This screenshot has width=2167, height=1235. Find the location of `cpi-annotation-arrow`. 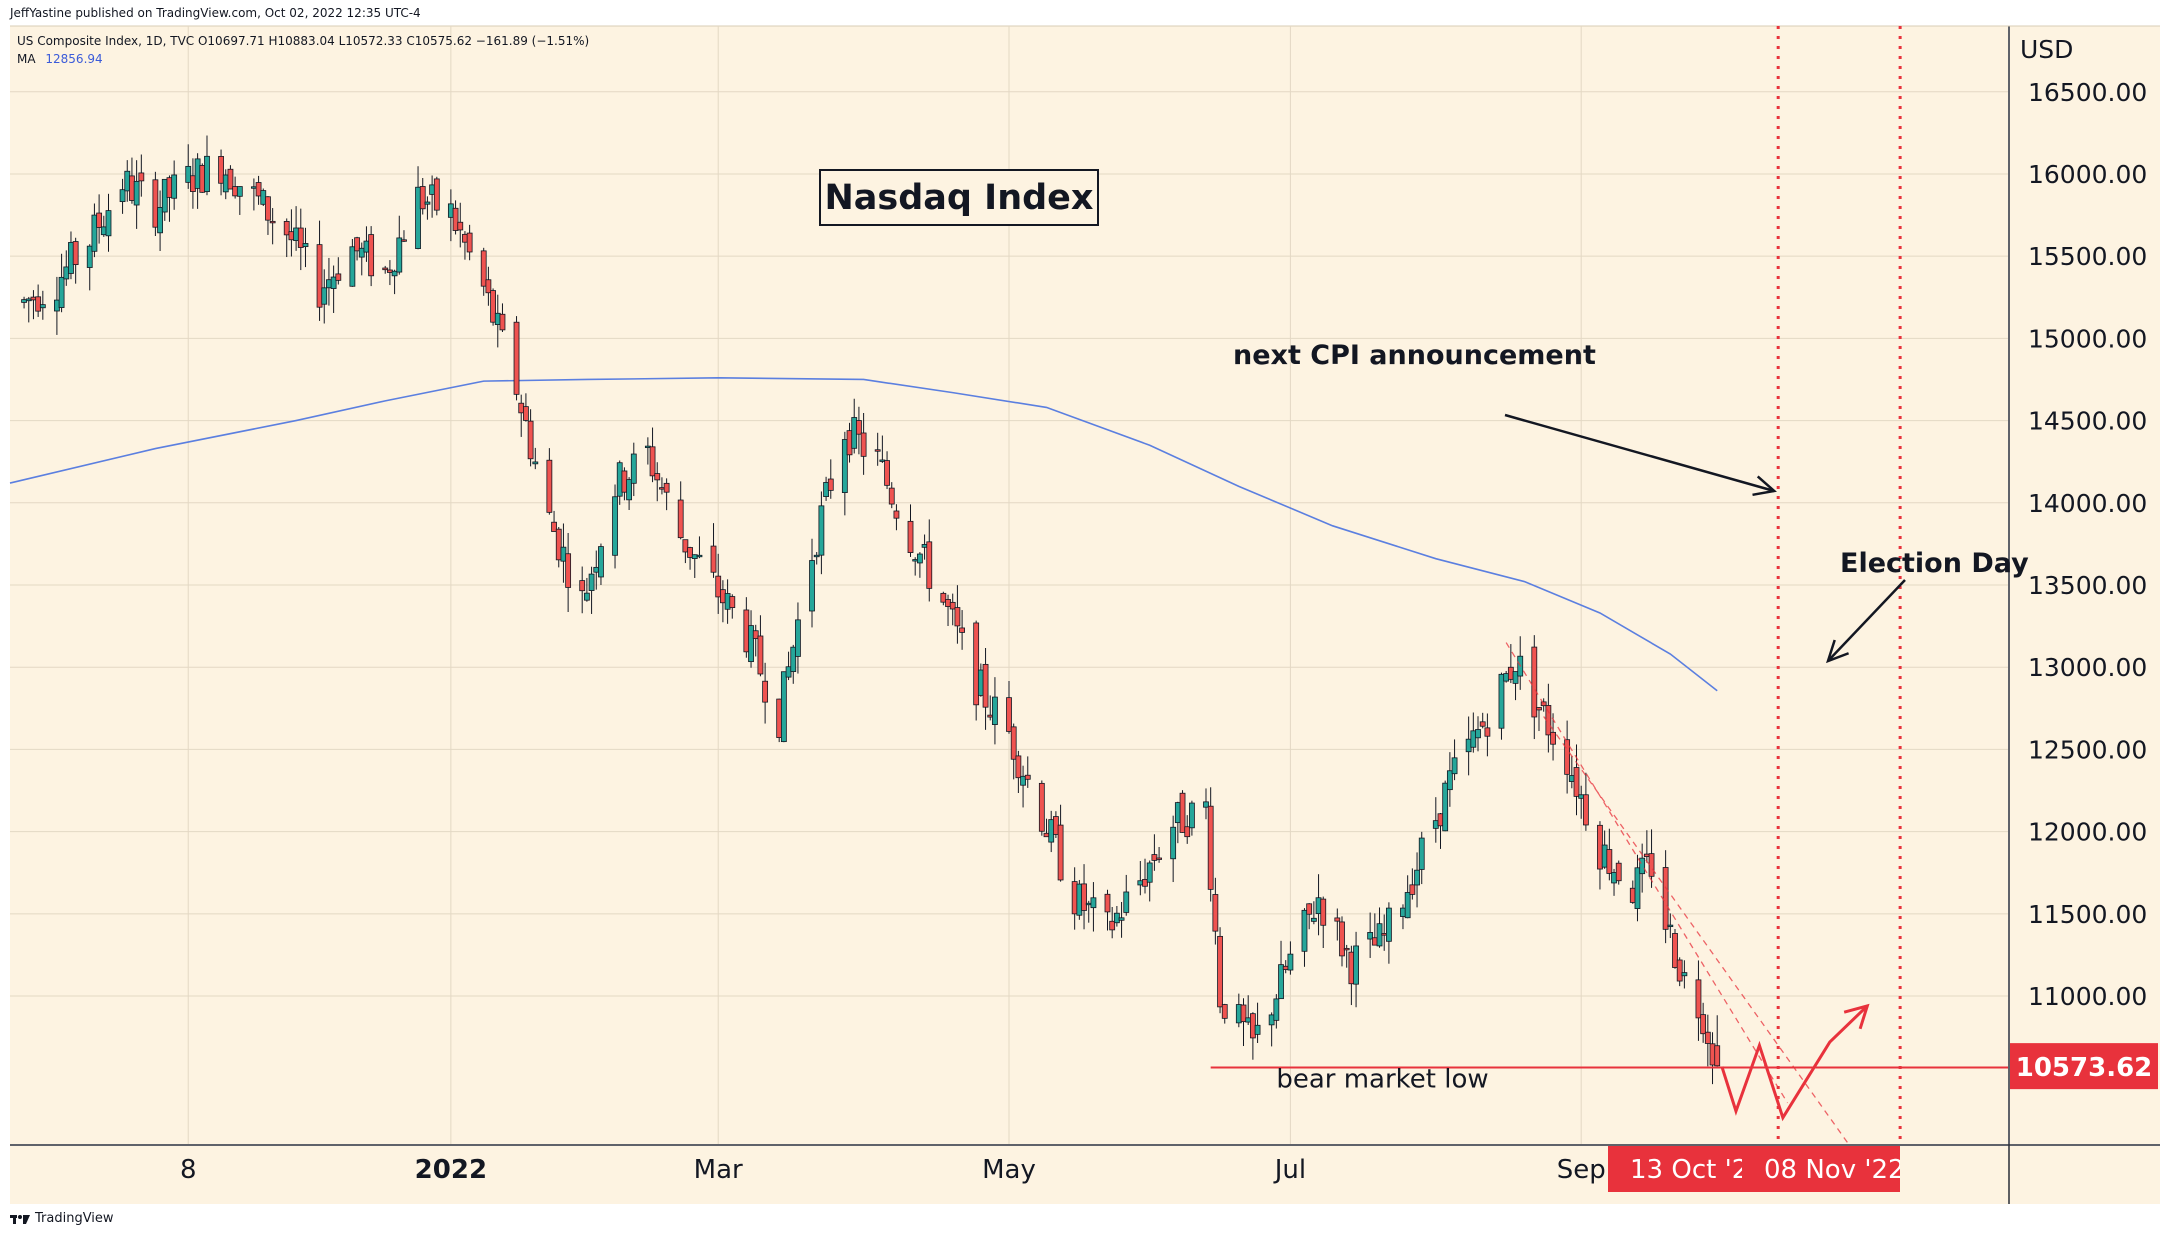

cpi-annotation-arrow is located at coordinates (1640, 455).